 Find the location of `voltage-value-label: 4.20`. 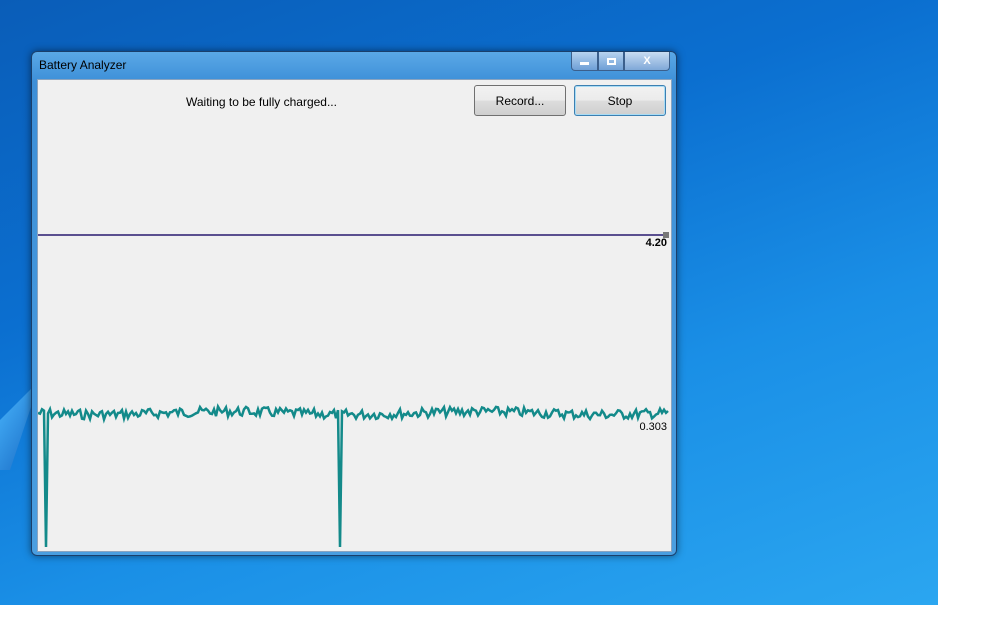

voltage-value-label: 4.20 is located at coordinates (656, 243).